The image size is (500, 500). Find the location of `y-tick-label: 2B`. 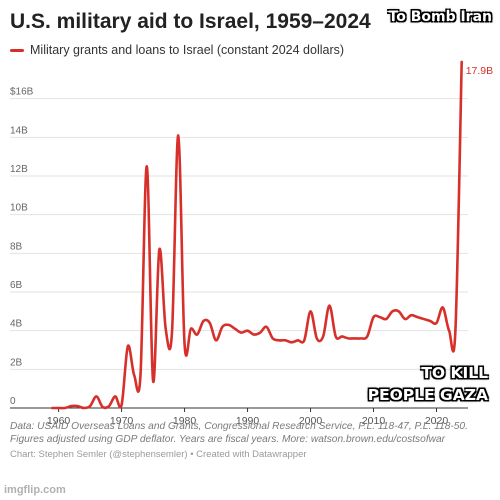

y-tick-label: 2B is located at coordinates (16, 362).